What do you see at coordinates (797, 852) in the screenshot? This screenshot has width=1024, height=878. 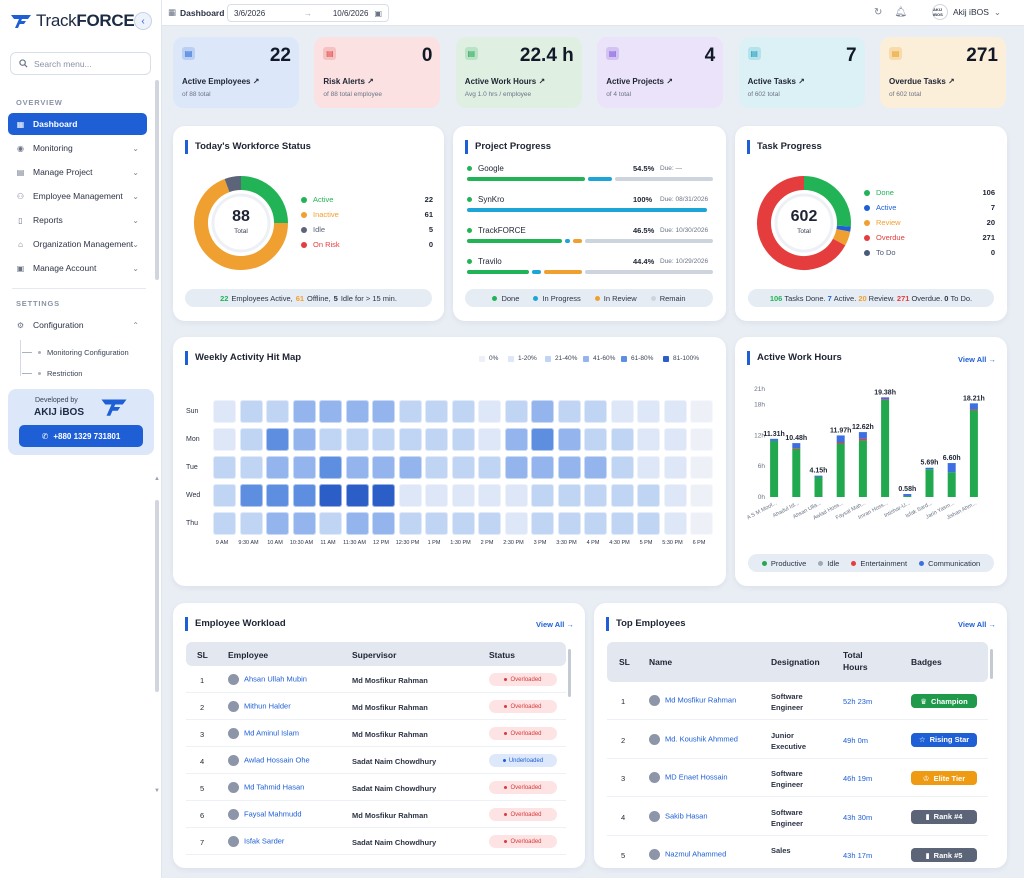 I see `table-row: 5 Nazmul Ahammed Sales 43h 17m ▮ Rank #5` at bounding box center [797, 852].